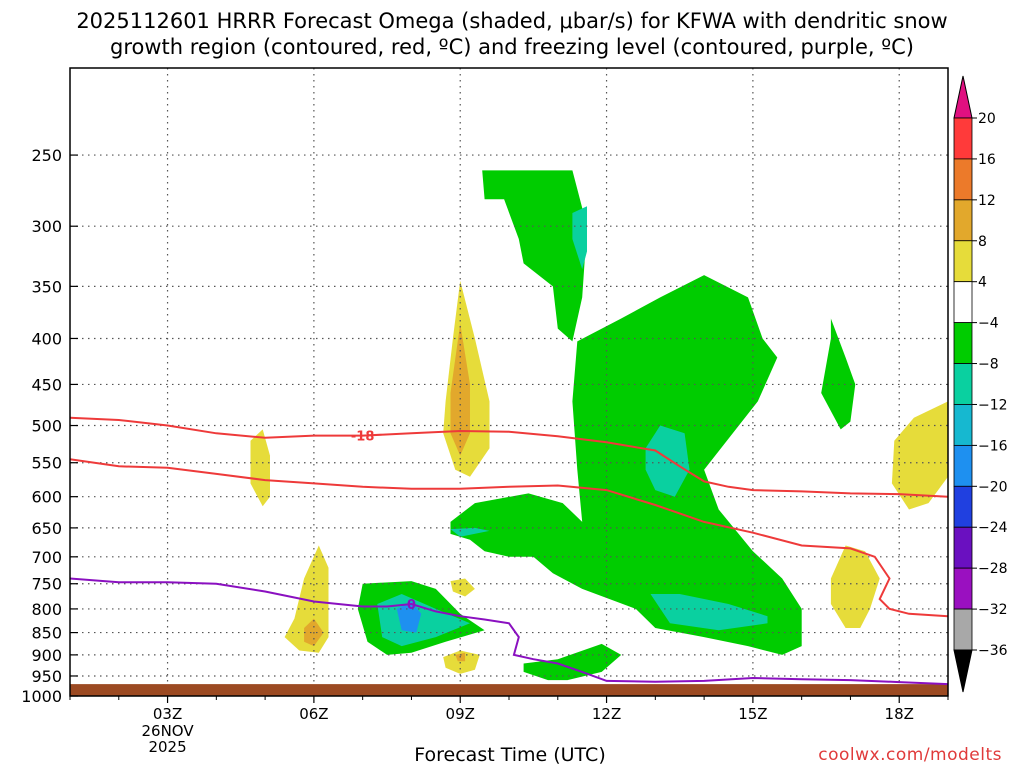  What do you see at coordinates (987, 119) in the screenshot?
I see `colorbar-label-1: 20` at bounding box center [987, 119].